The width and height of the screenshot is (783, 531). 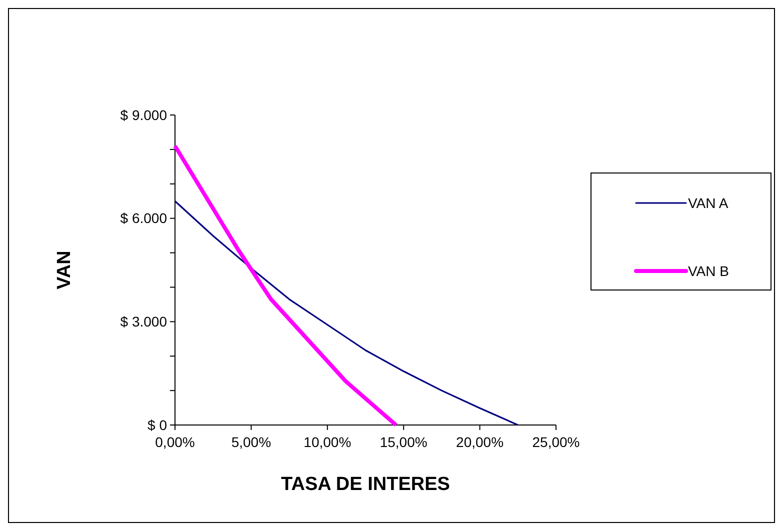 What do you see at coordinates (556, 442) in the screenshot?
I see `x-tick-label: 25,00%` at bounding box center [556, 442].